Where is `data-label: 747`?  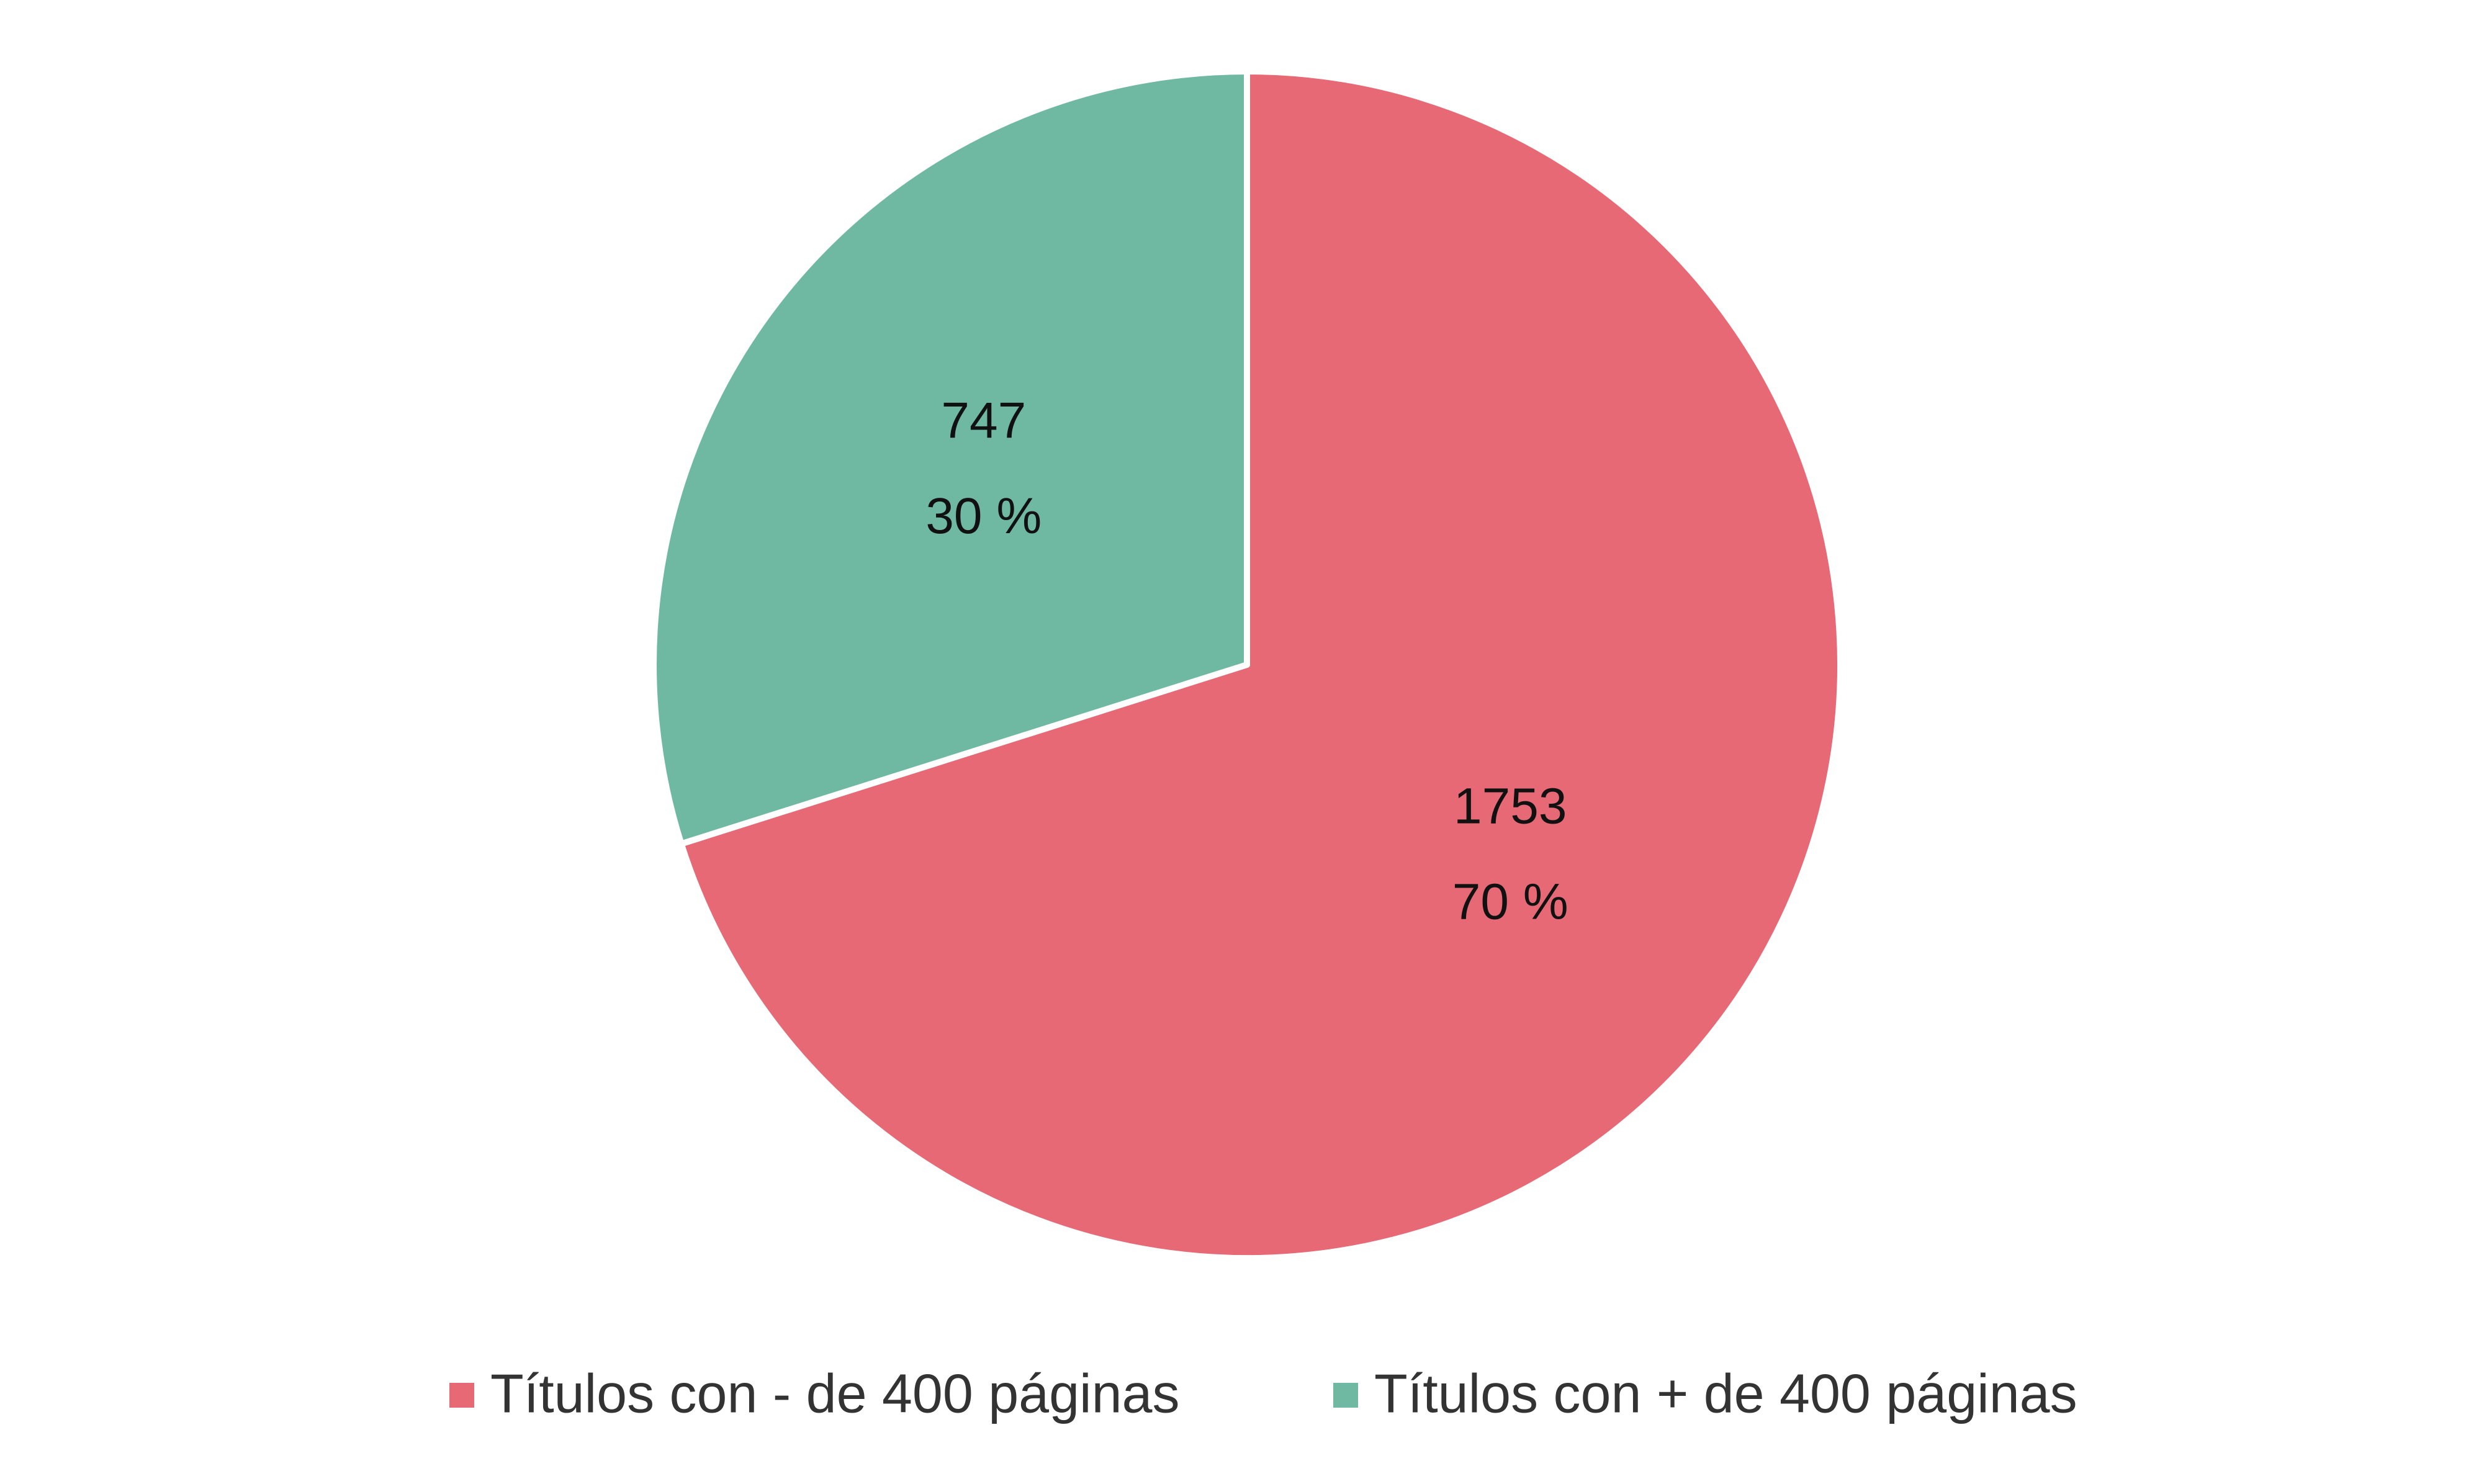
data-label: 747 is located at coordinates (984, 420).